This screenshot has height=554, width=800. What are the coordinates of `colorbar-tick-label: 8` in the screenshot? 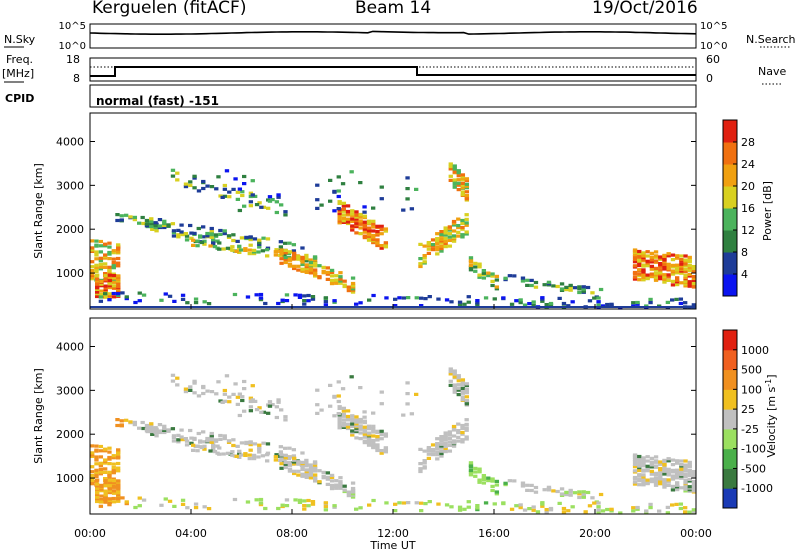 It's located at (744, 252).